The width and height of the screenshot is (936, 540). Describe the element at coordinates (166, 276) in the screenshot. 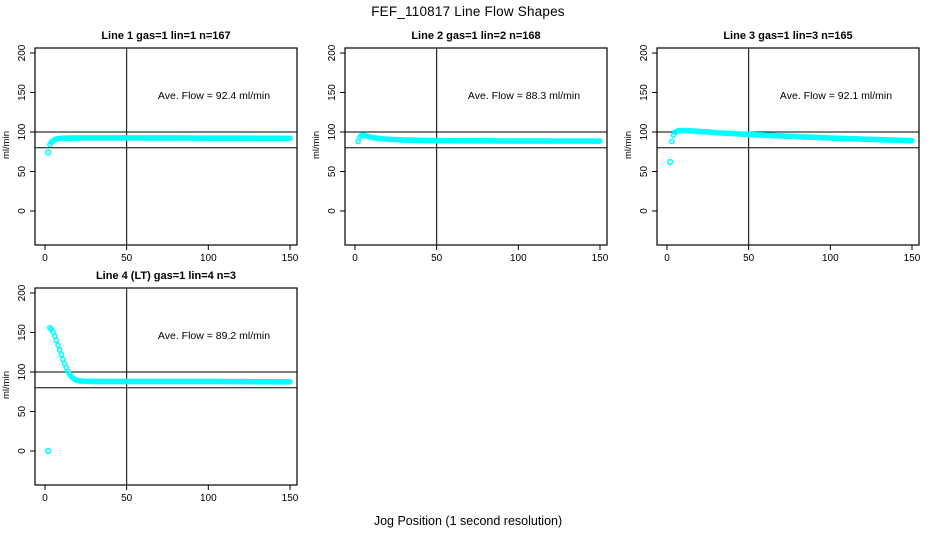

I see `panel-title: Line 4 (LT) gas=1 lin=4 n=3` at that location.